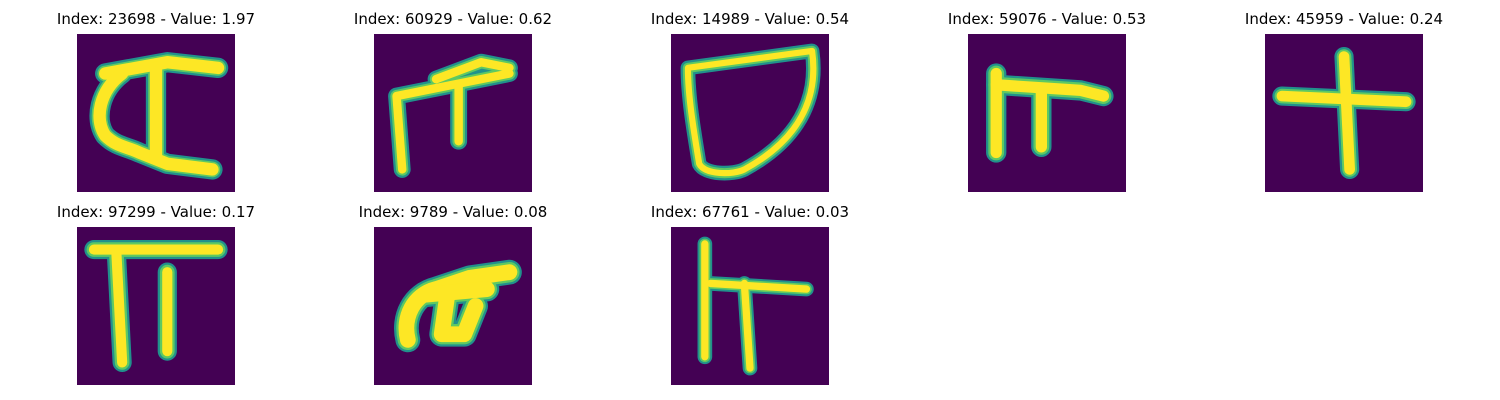 The height and width of the screenshot is (400, 1500). Describe the element at coordinates (750, 19) in the screenshot. I see `panel-title: Index: 14989 - Value: 0.54` at that location.